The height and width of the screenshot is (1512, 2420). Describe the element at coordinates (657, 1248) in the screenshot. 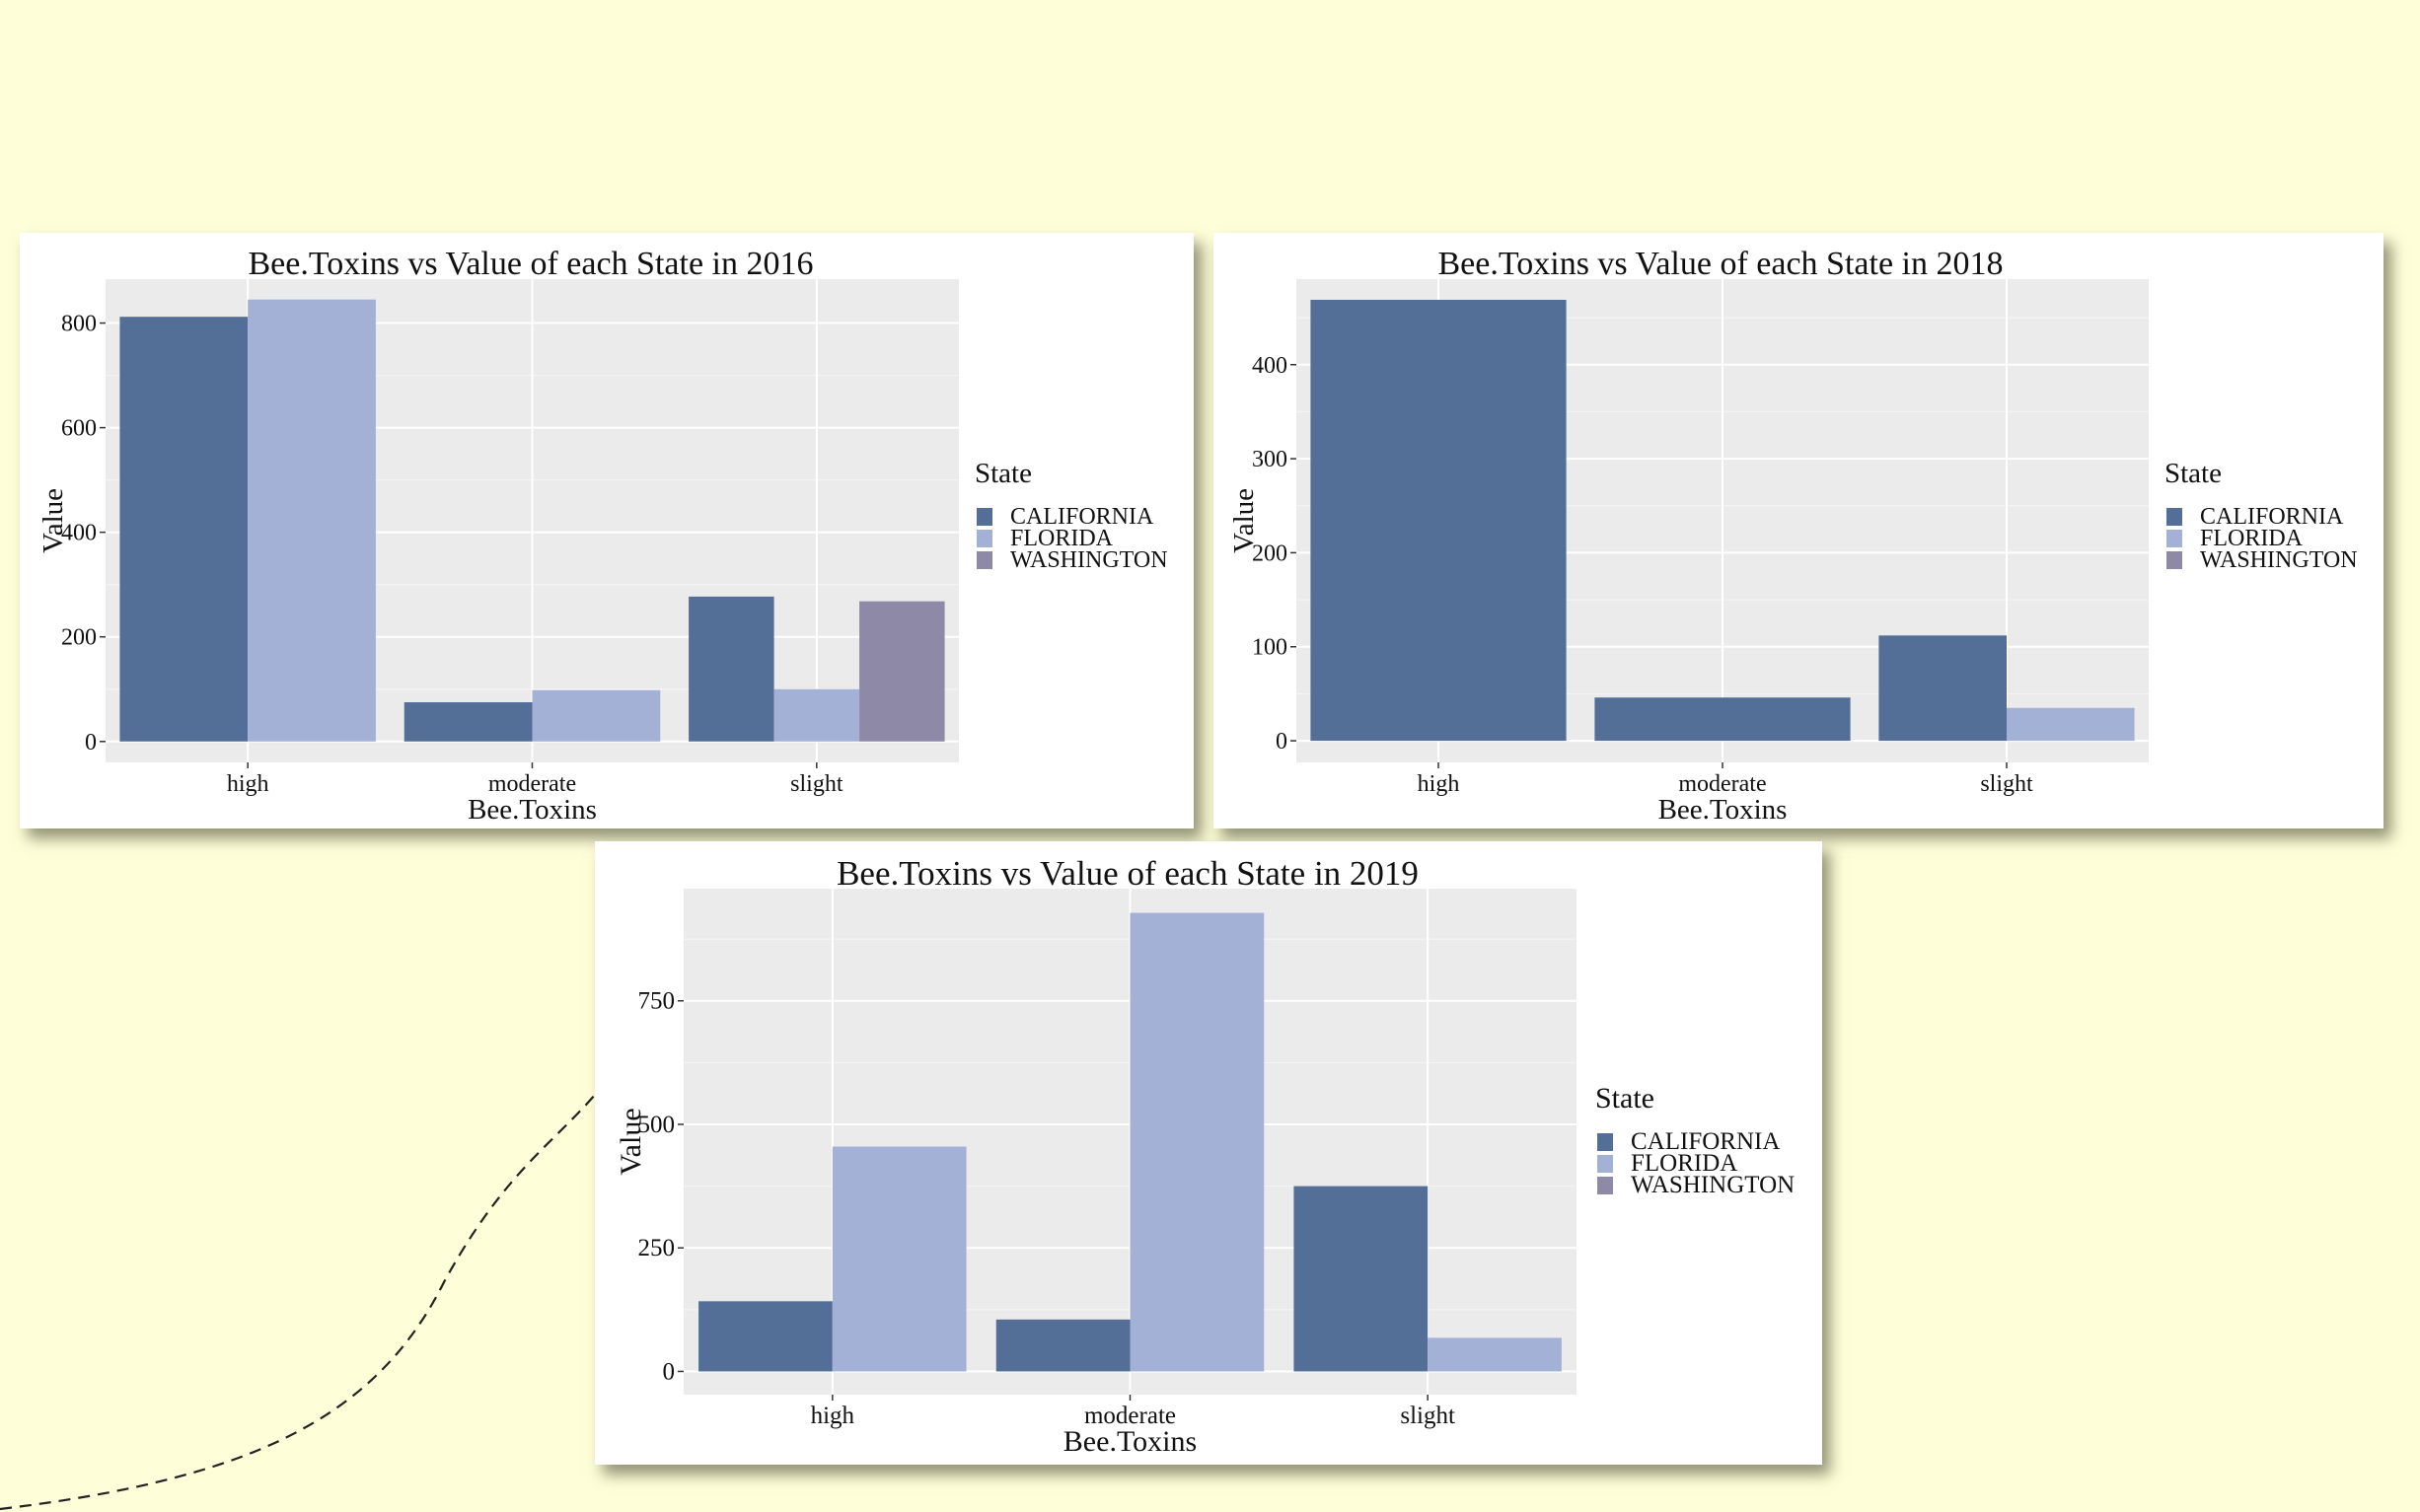

I see `y-tick-label: 250` at that location.